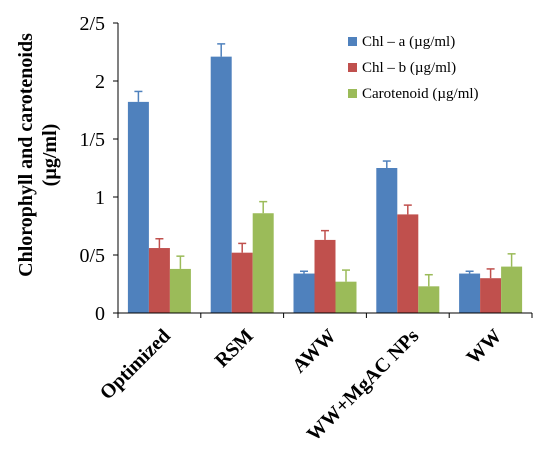 The image size is (552, 468). Describe the element at coordinates (263, 263) in the screenshot. I see `bar-3-rsm` at that location.